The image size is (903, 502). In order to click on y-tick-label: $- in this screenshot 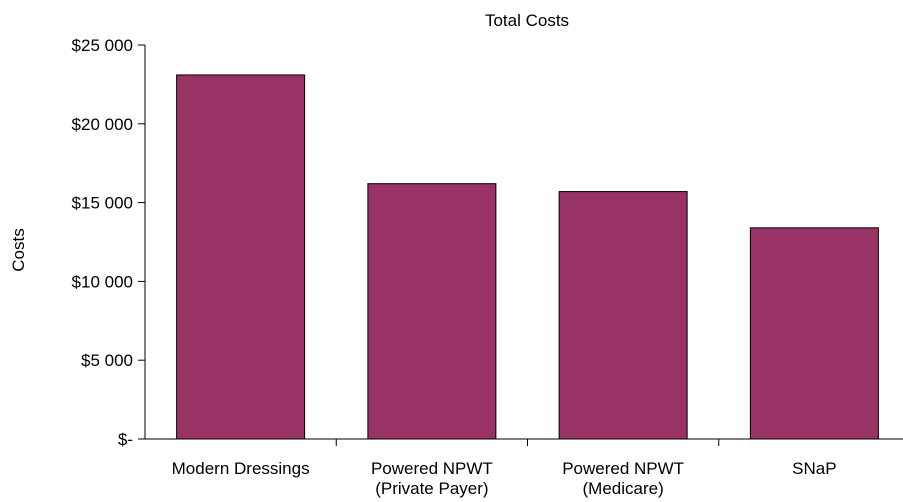, I will do `click(125, 439)`.